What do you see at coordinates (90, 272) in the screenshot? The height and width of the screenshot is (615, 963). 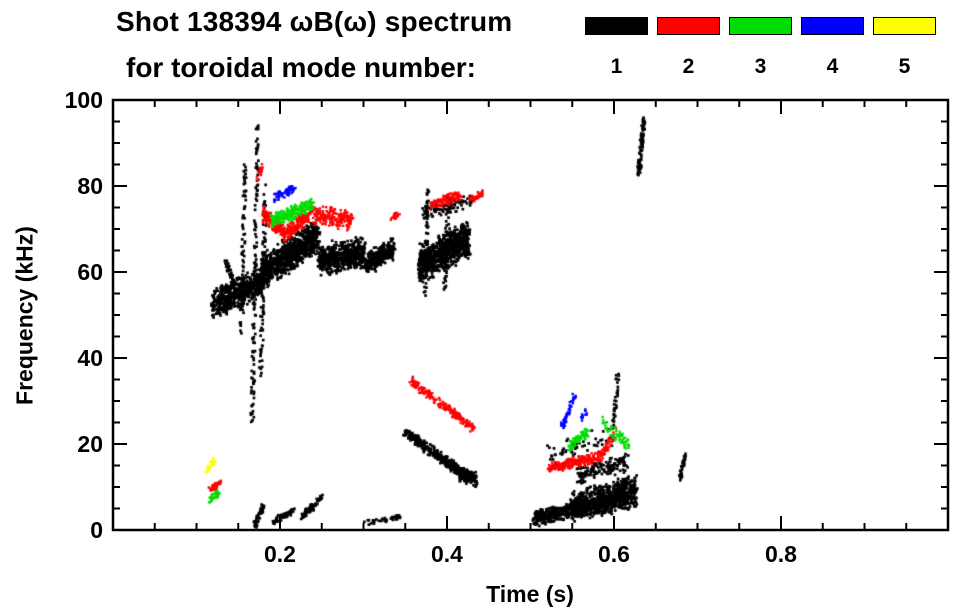 I see `svg-text: 60` at bounding box center [90, 272].